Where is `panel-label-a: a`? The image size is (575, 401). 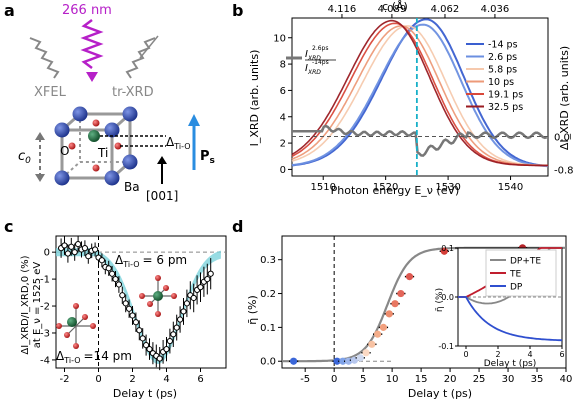 panel-label-a: a is located at coordinates (9, 10).